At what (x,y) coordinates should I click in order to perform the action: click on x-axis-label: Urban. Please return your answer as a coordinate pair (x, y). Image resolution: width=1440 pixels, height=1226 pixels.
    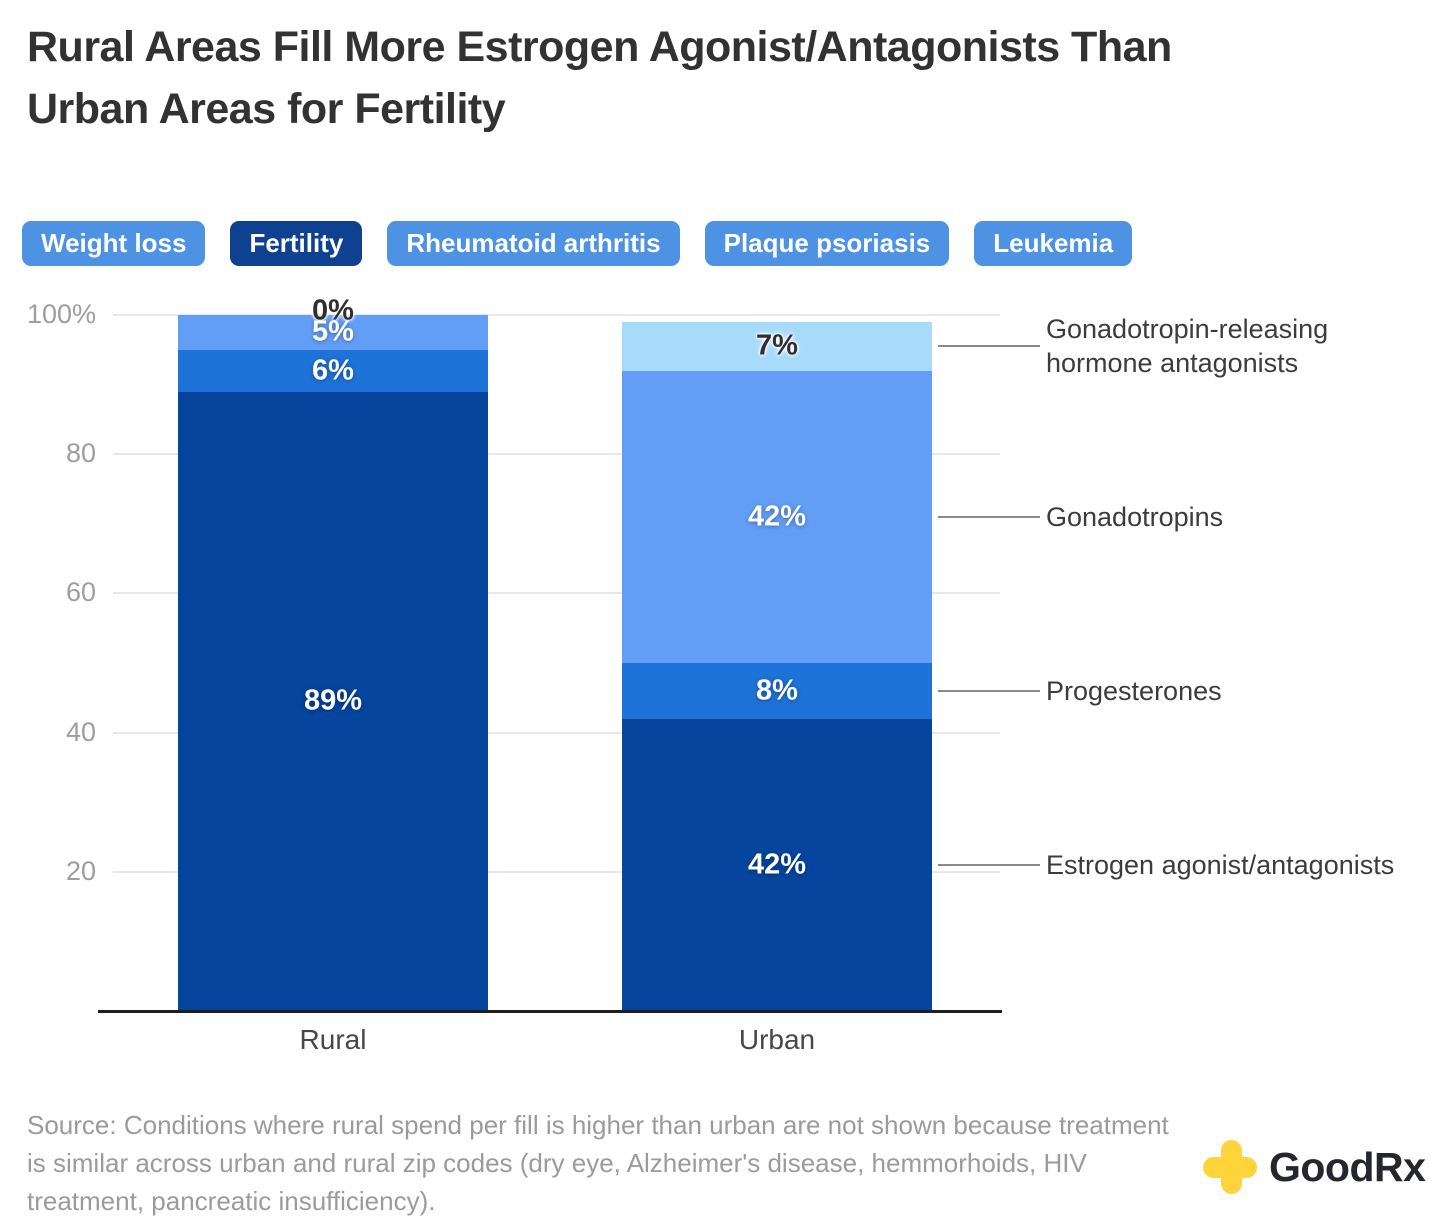
    Looking at the image, I should click on (777, 1039).